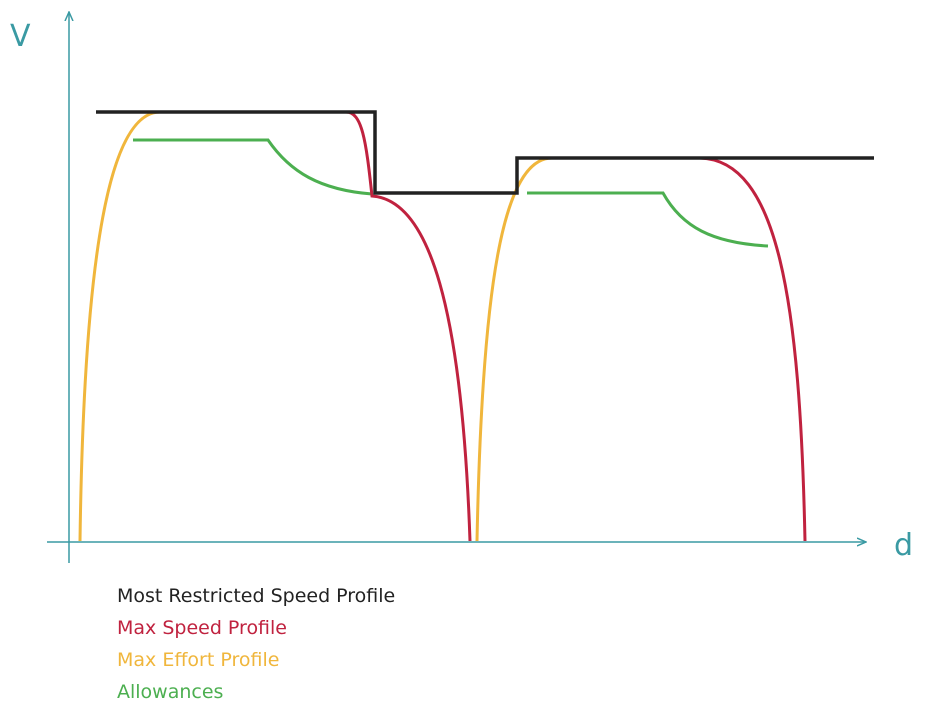  I want to click on legend-allowances: Allowances, so click(170, 692).